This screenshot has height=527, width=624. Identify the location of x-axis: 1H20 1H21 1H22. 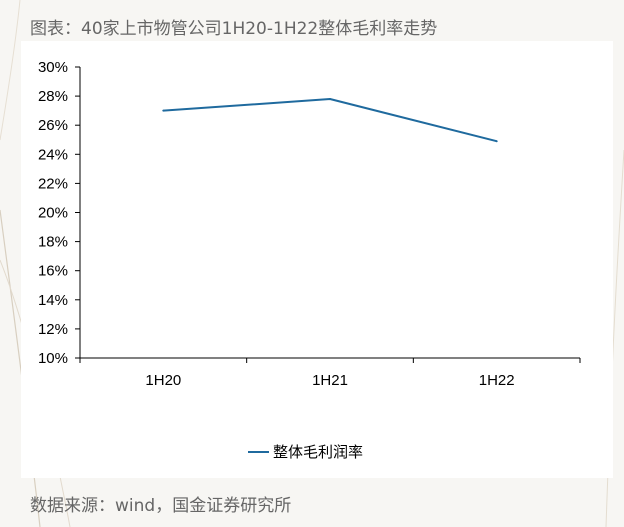
(330, 373).